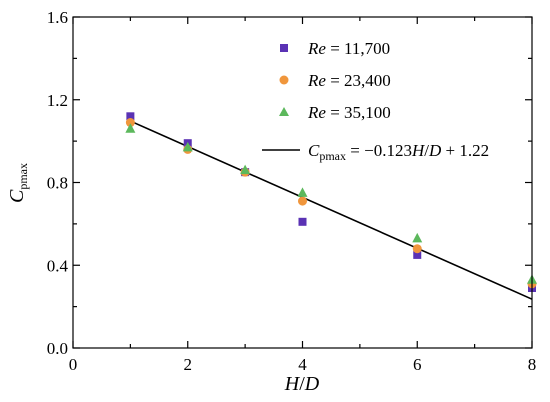  What do you see at coordinates (57, 348) in the screenshot?
I see `y-tick-label: 0.0` at bounding box center [57, 348].